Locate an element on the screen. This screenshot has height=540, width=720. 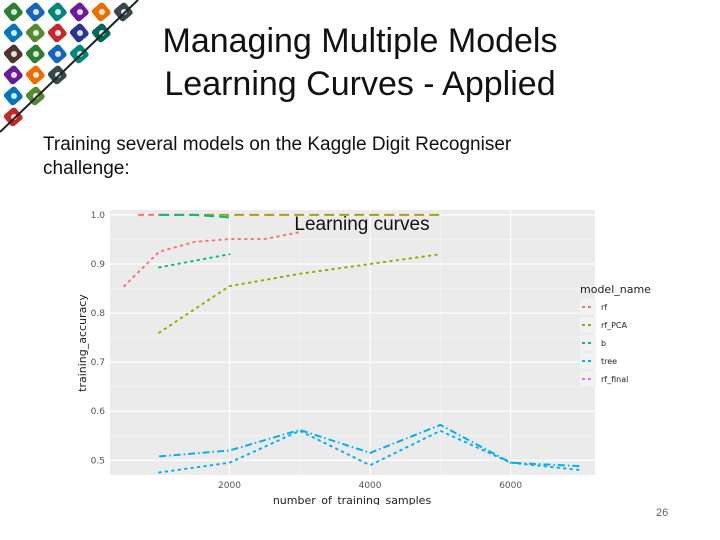
legend-label: rf is located at coordinates (604, 307).